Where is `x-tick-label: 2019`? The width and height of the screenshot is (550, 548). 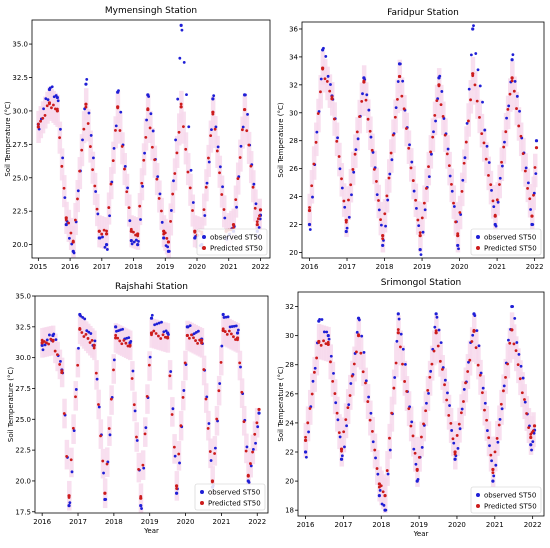
x-tick-label: 2019 is located at coordinates (165, 267).